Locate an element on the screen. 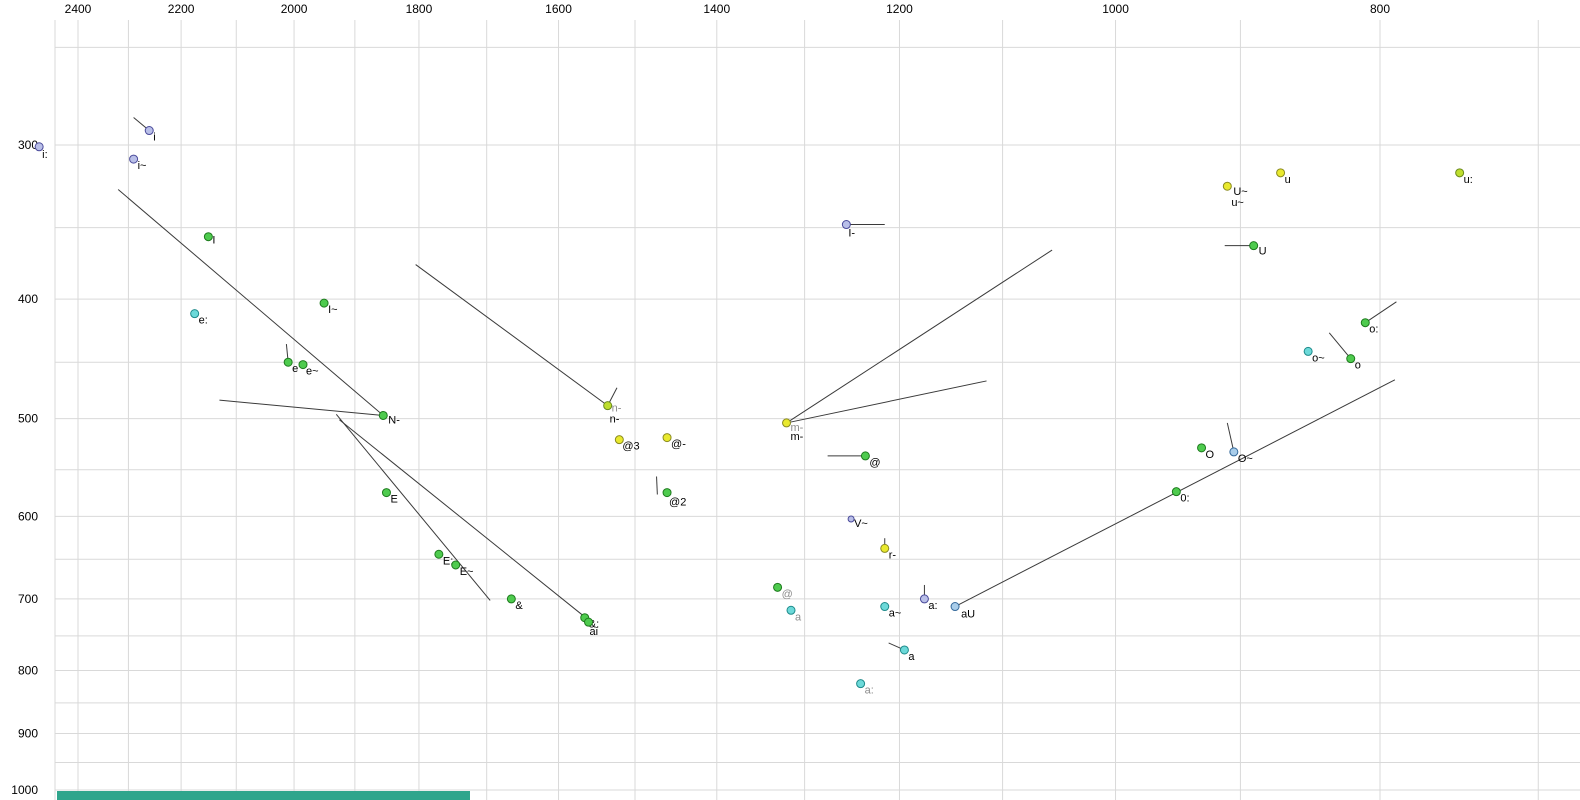 Image resolution: width=1580 pixels, height=800 pixels. vowel-point-I- is located at coordinates (846, 225).